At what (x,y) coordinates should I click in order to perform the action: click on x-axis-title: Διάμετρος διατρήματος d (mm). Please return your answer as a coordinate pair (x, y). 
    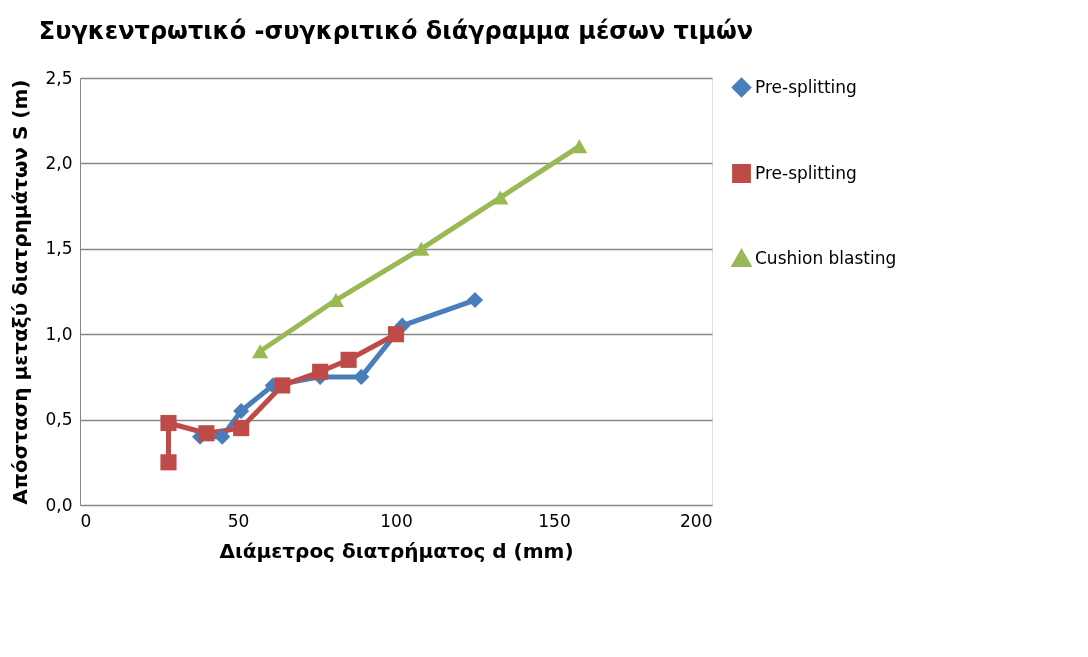
    Looking at the image, I should click on (396, 550).